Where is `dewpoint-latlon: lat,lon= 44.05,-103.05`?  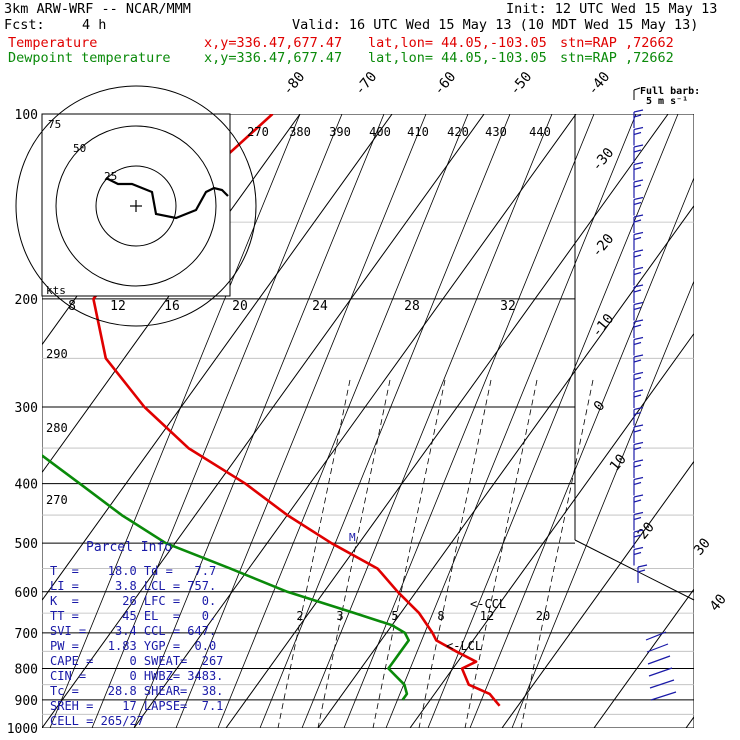 dewpoint-latlon: lat,lon= 44.05,-103.05 is located at coordinates (457, 58).